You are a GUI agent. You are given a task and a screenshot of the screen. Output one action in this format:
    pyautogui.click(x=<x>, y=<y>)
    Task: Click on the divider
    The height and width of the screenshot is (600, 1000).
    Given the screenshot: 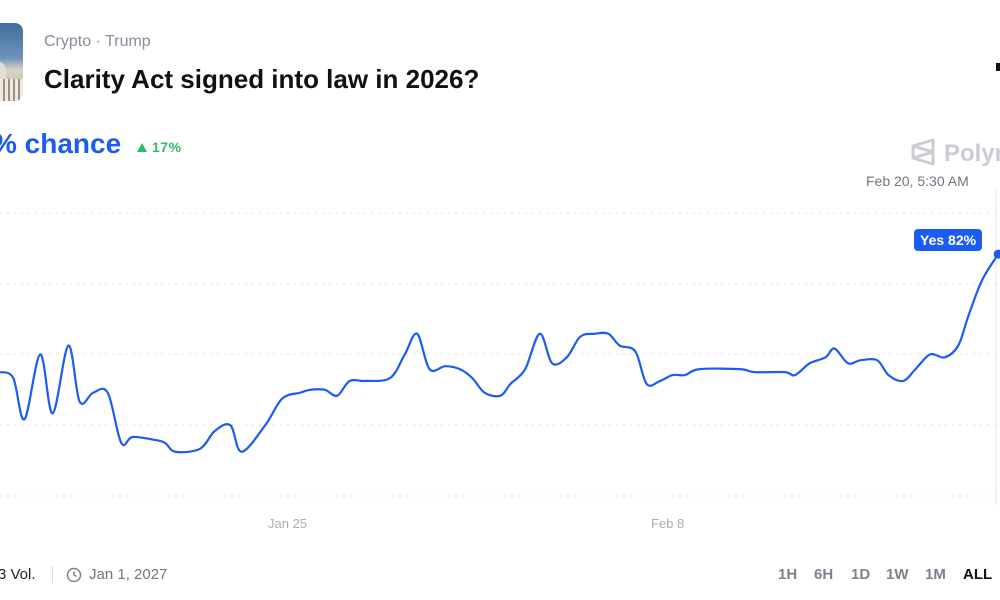 What is the action you would take?
    pyautogui.click(x=52, y=574)
    